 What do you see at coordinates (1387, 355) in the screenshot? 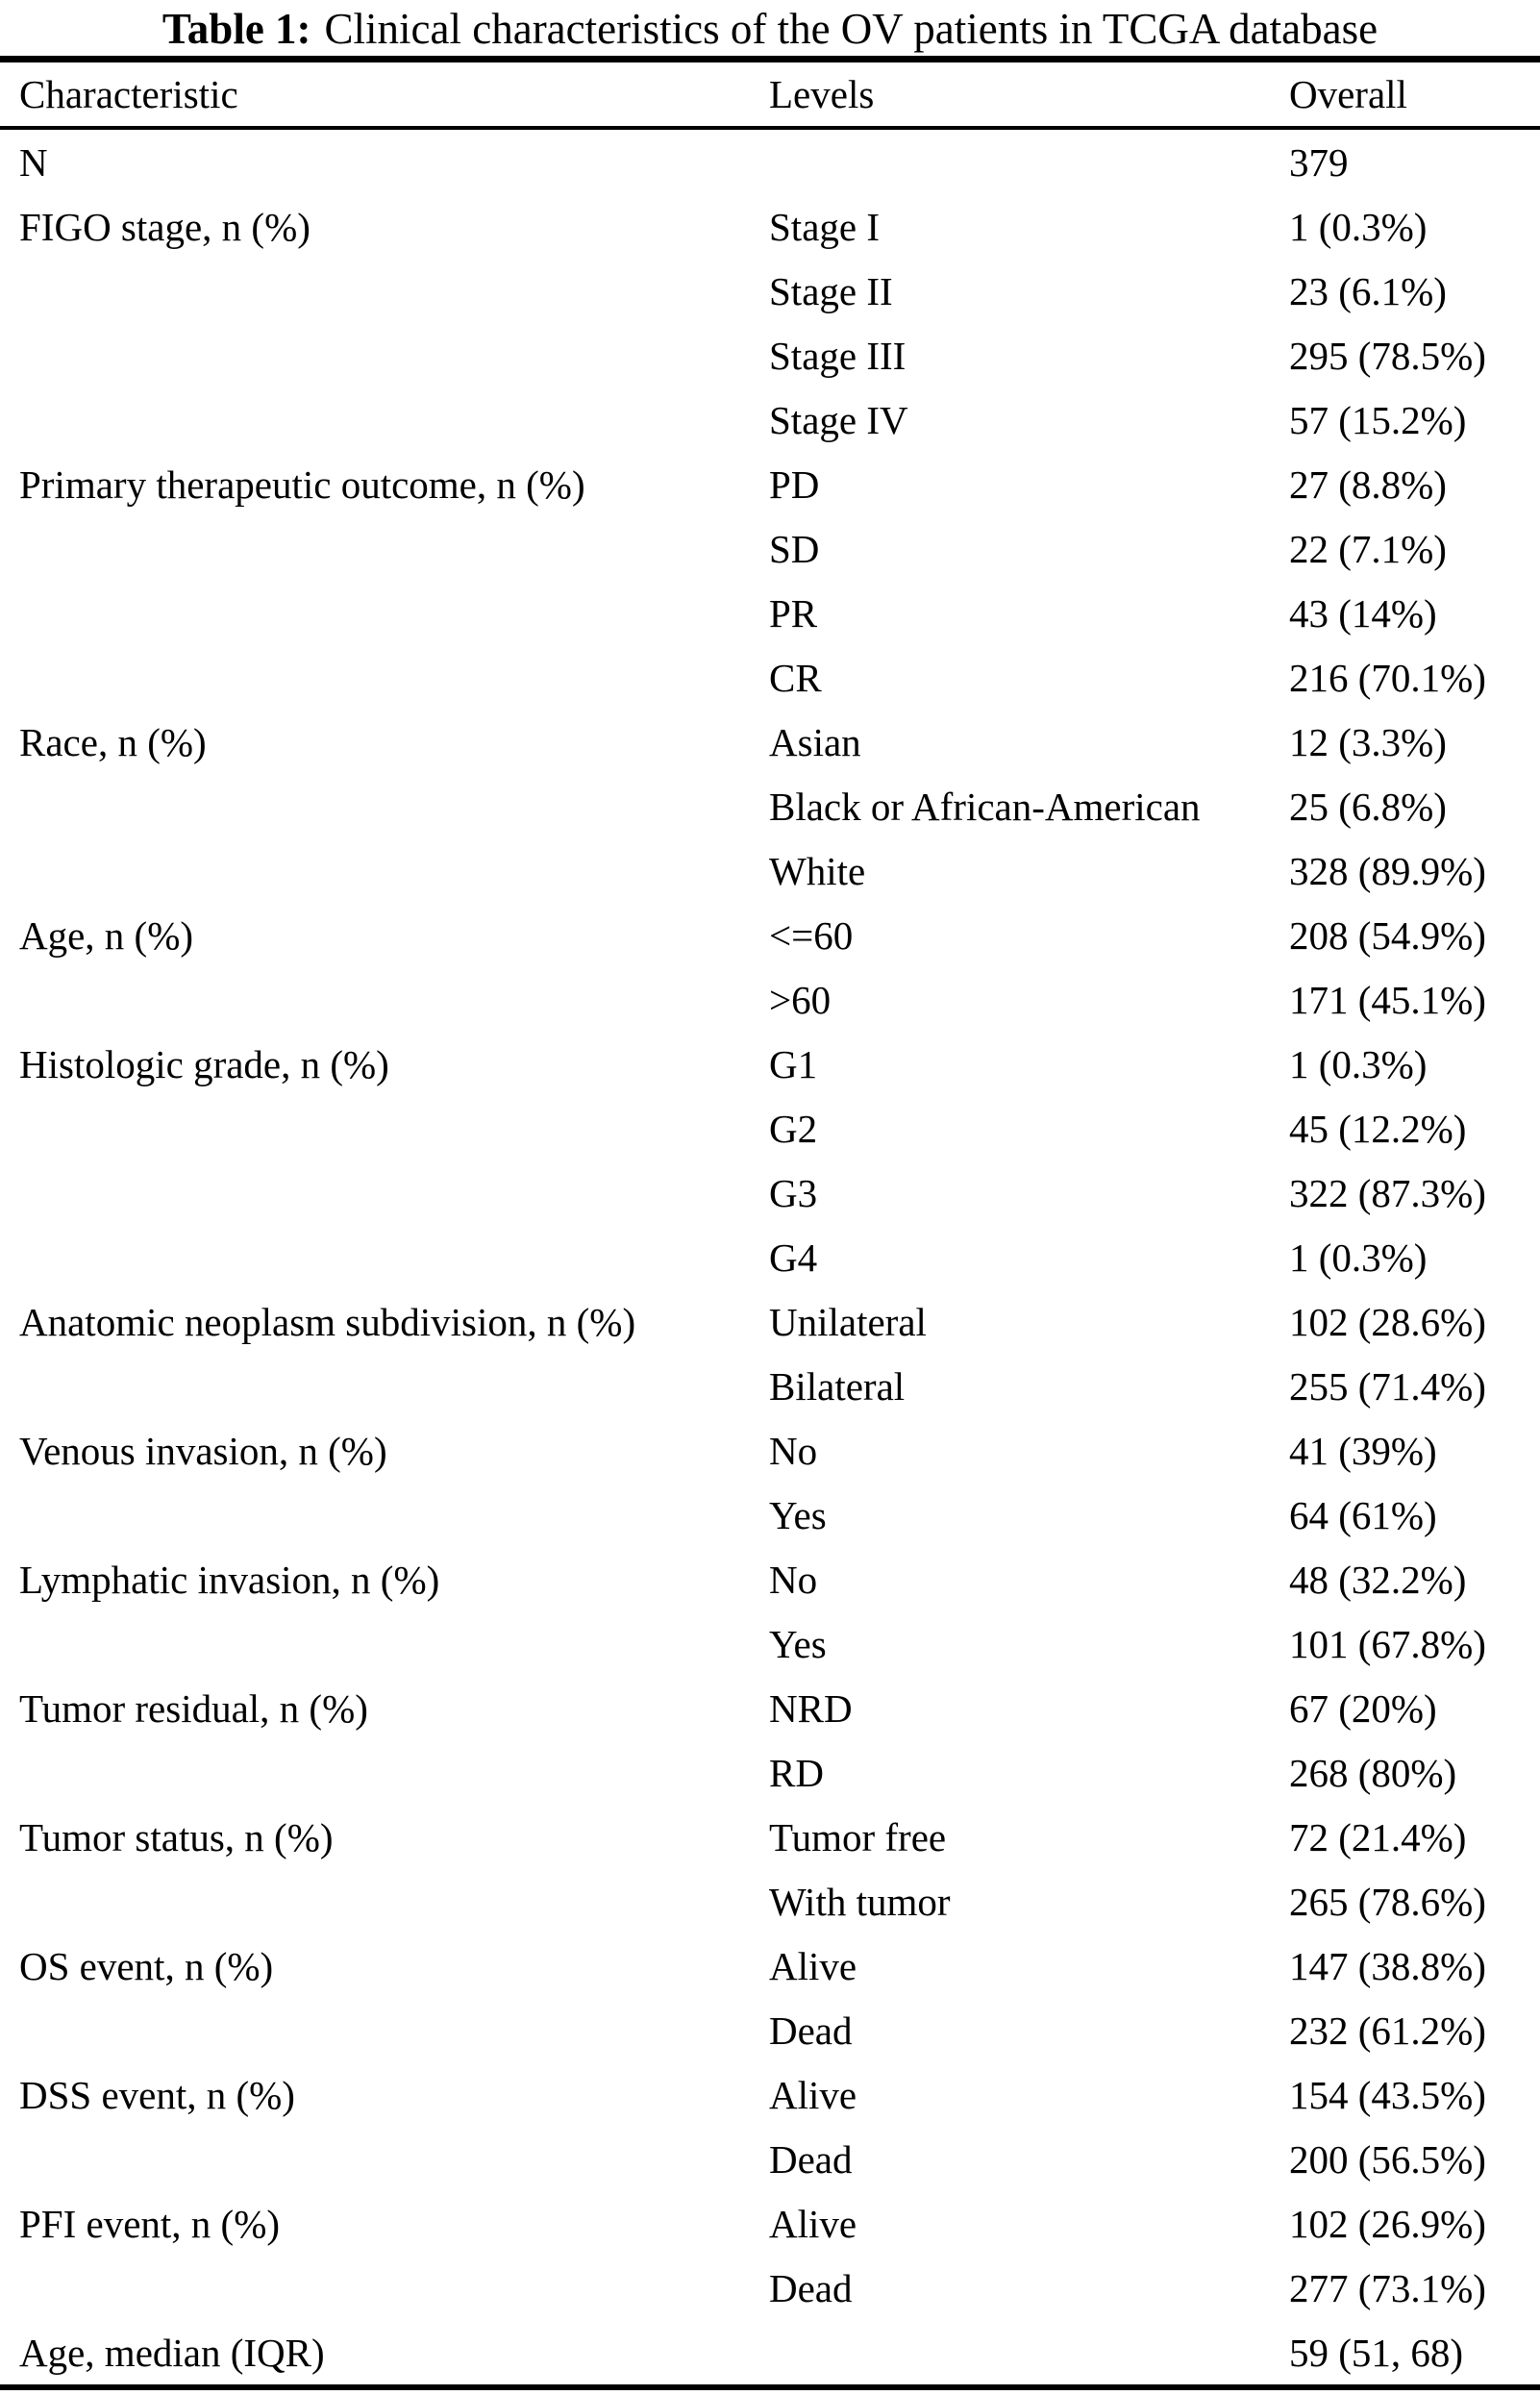
I see `overall-cell: 295 (78.5%)` at bounding box center [1387, 355].